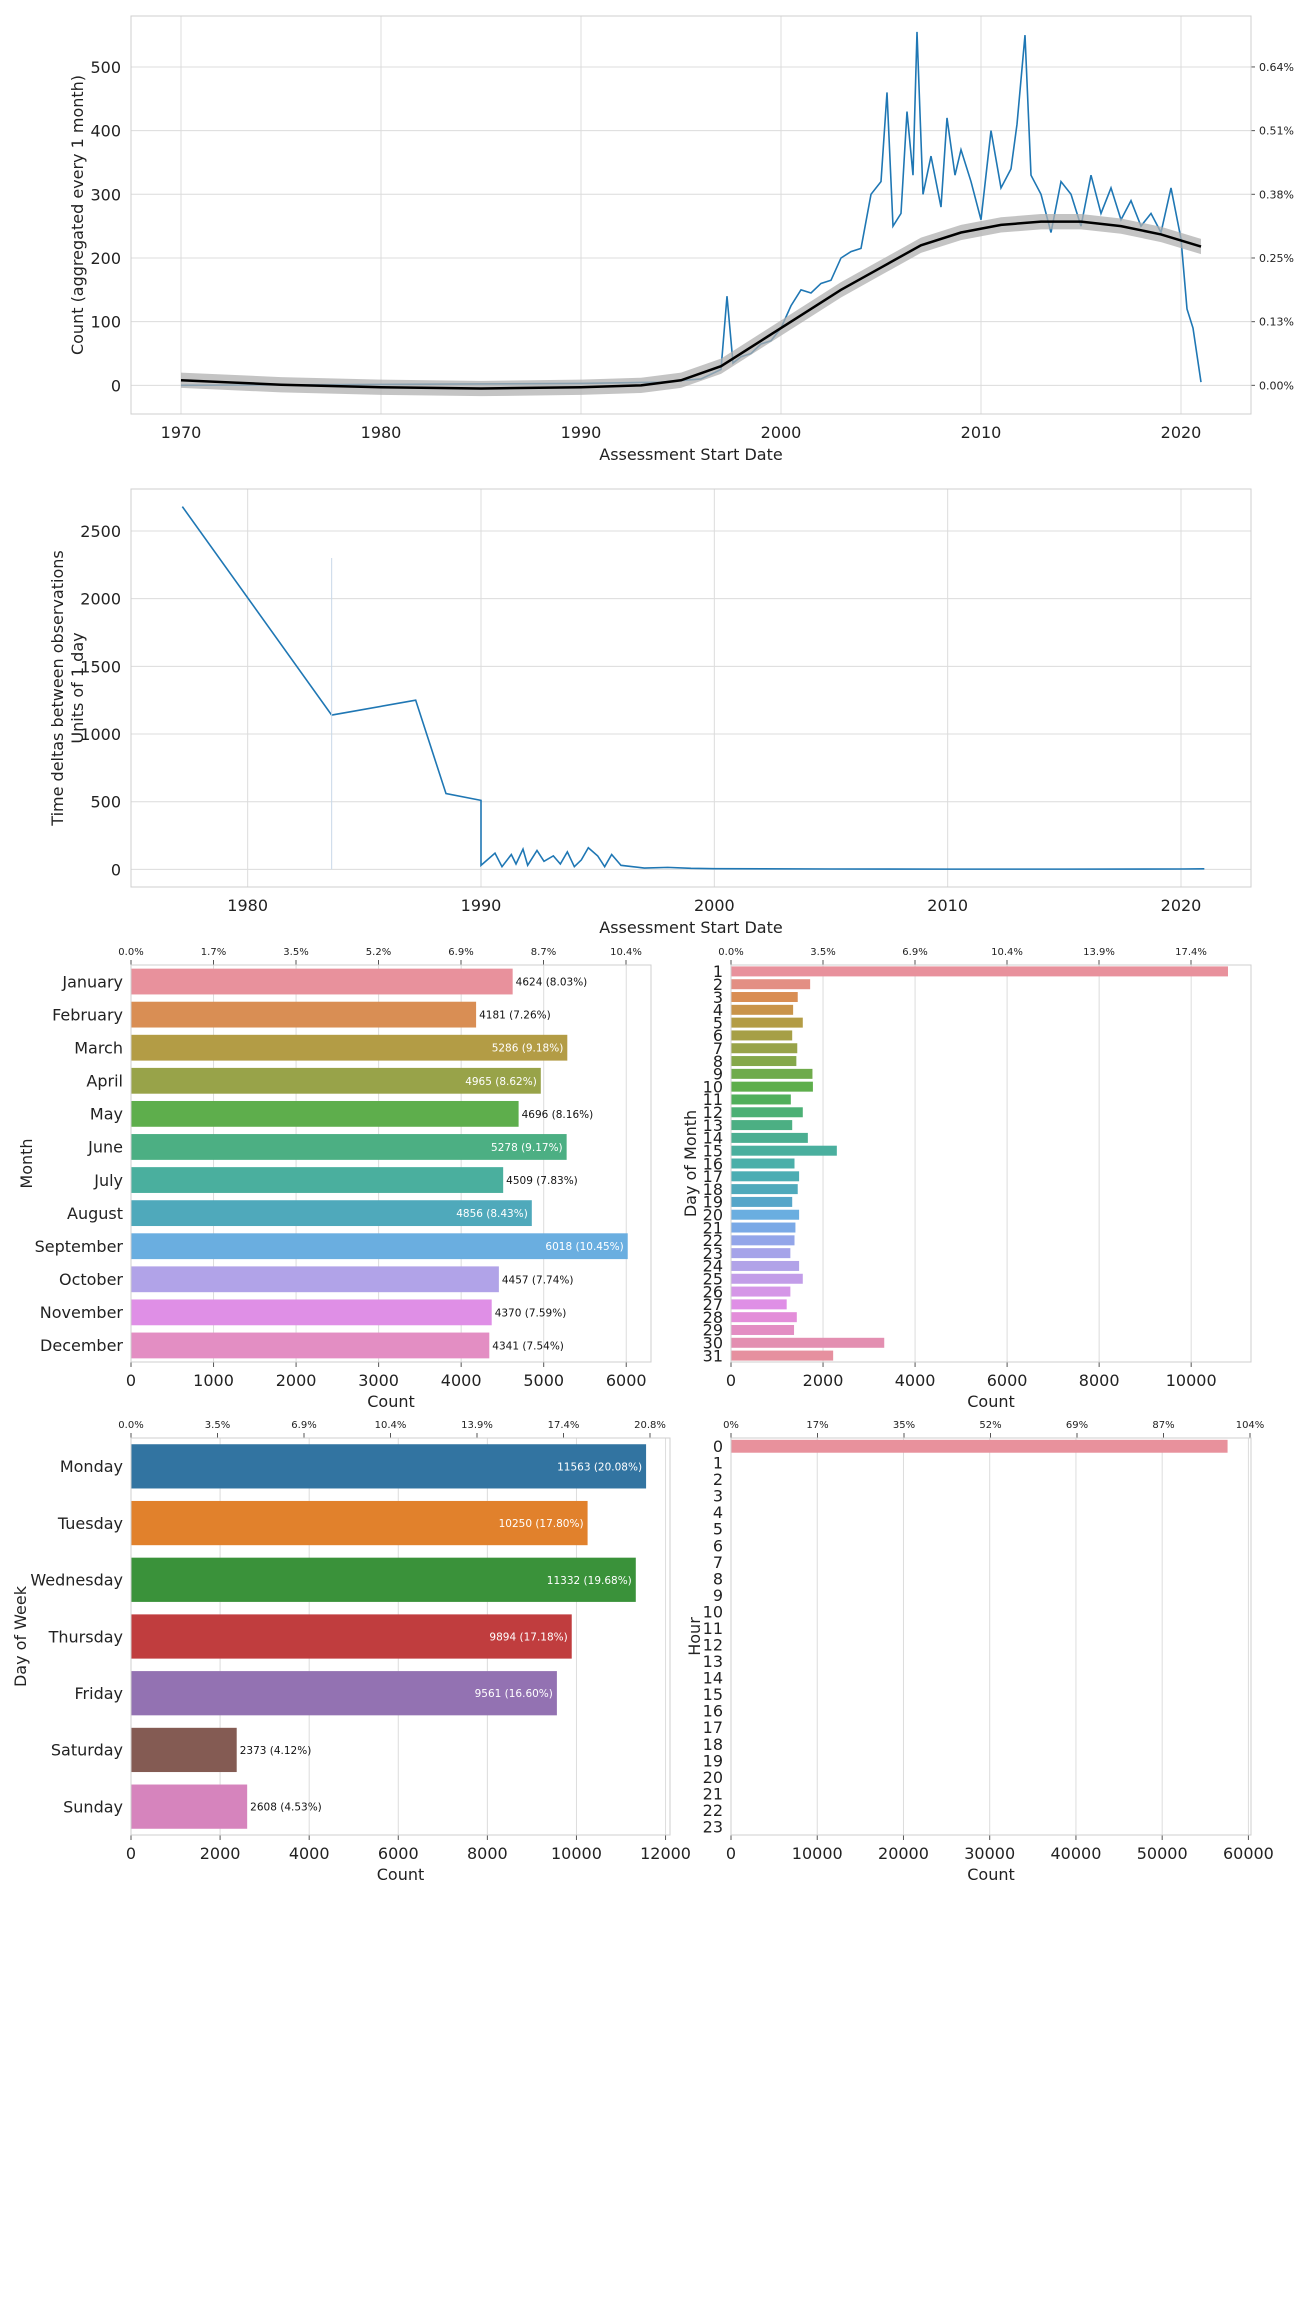 This screenshot has width=1296, height=2304. Describe the element at coordinates (92, 981) in the screenshot. I see `category-label: January` at that location.